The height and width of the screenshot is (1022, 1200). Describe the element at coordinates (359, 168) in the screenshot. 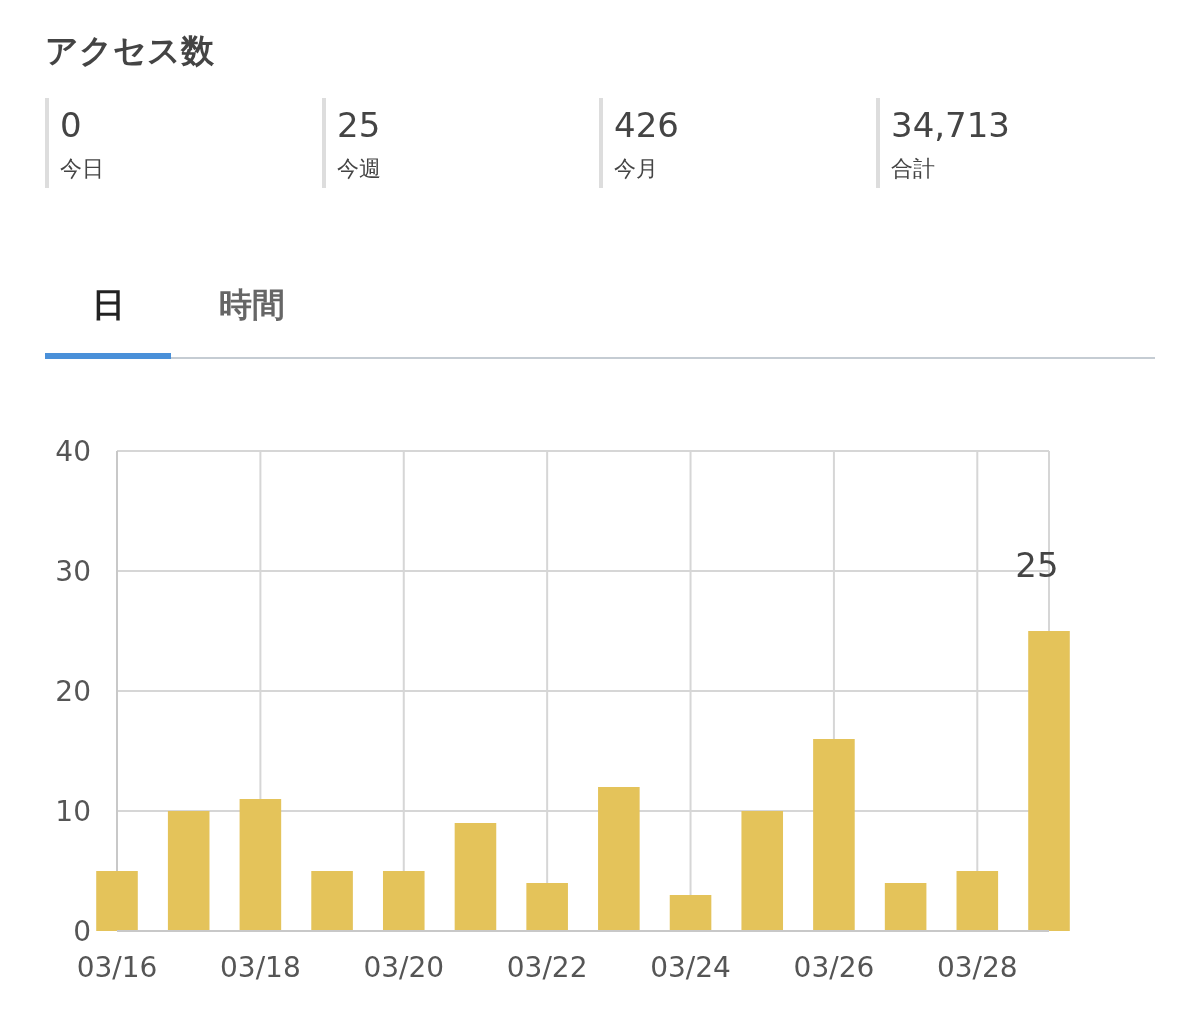

I see `text: 今週` at that location.